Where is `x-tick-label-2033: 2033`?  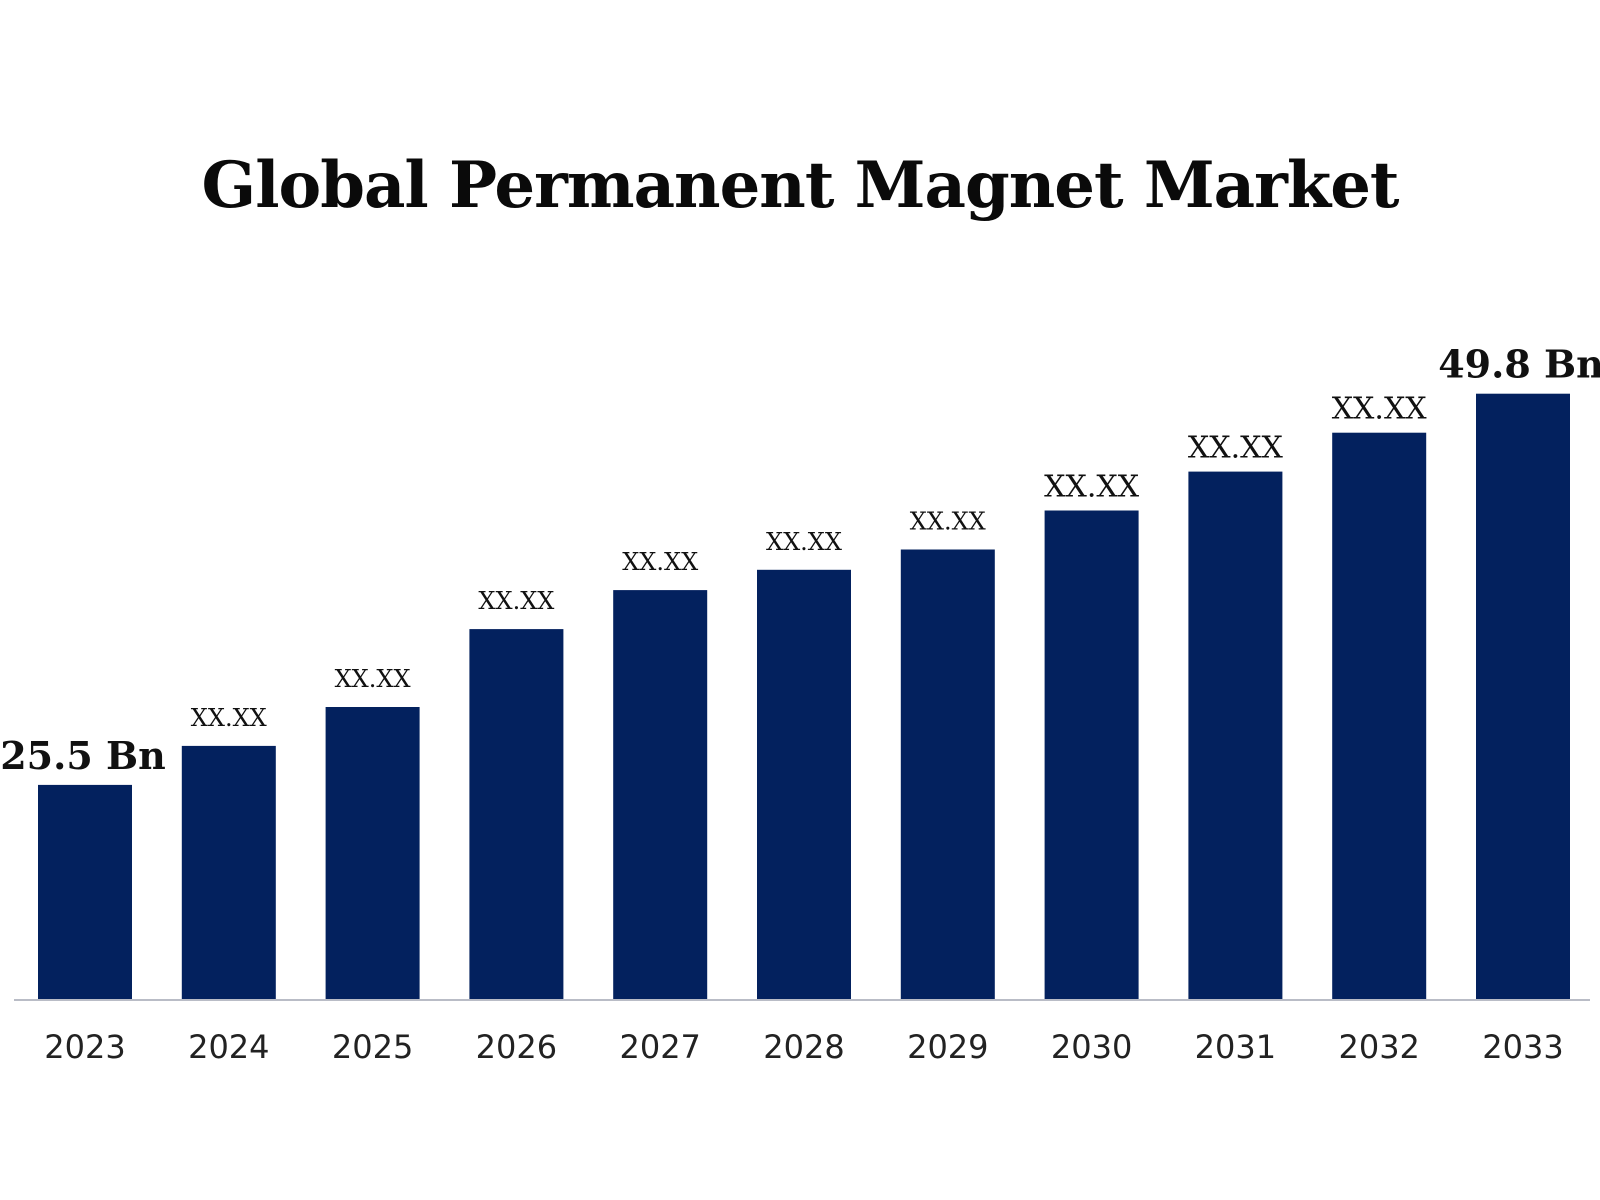 x-tick-label-2033: 2033 is located at coordinates (1522, 1047).